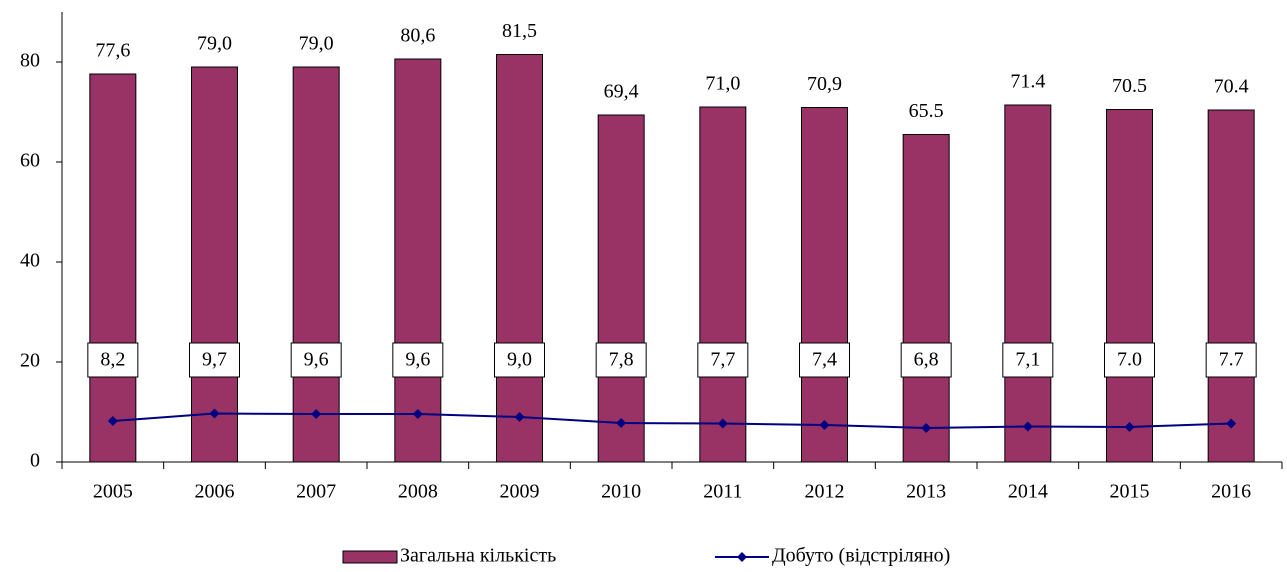 The image size is (1287, 572). What do you see at coordinates (926, 111) in the screenshot?
I see `bar-value-label: 65.5` at bounding box center [926, 111].